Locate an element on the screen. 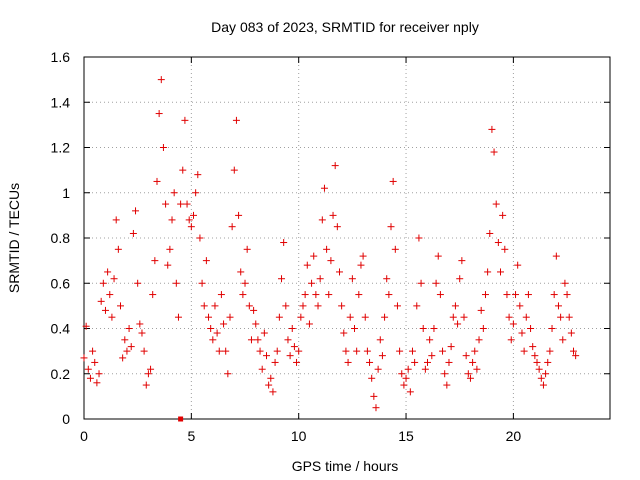  y-tick-label: 0.6 is located at coordinates (61, 283).